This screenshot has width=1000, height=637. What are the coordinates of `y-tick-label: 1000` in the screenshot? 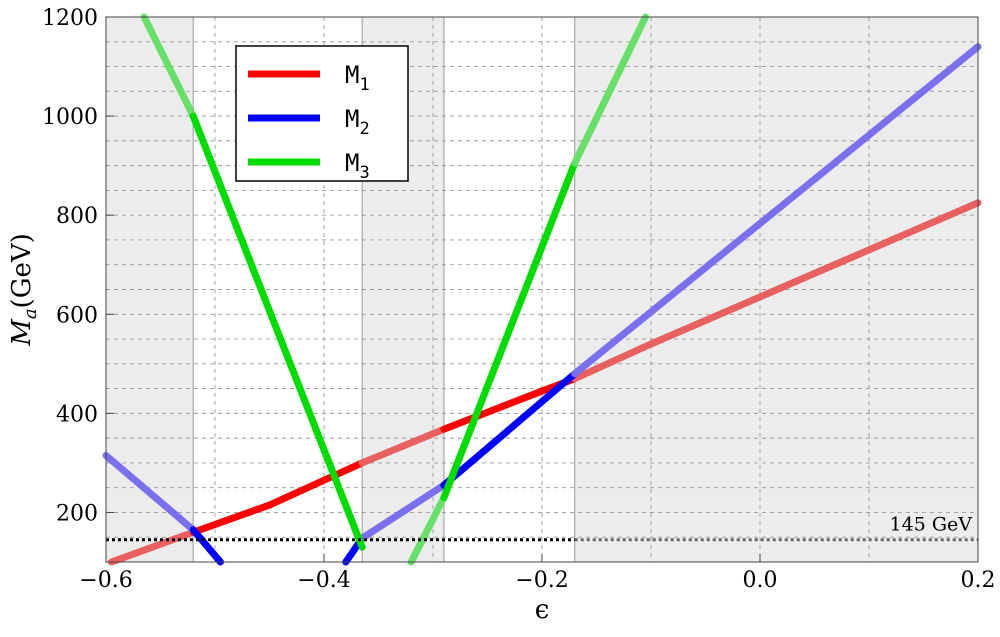 It's located at (70, 117).